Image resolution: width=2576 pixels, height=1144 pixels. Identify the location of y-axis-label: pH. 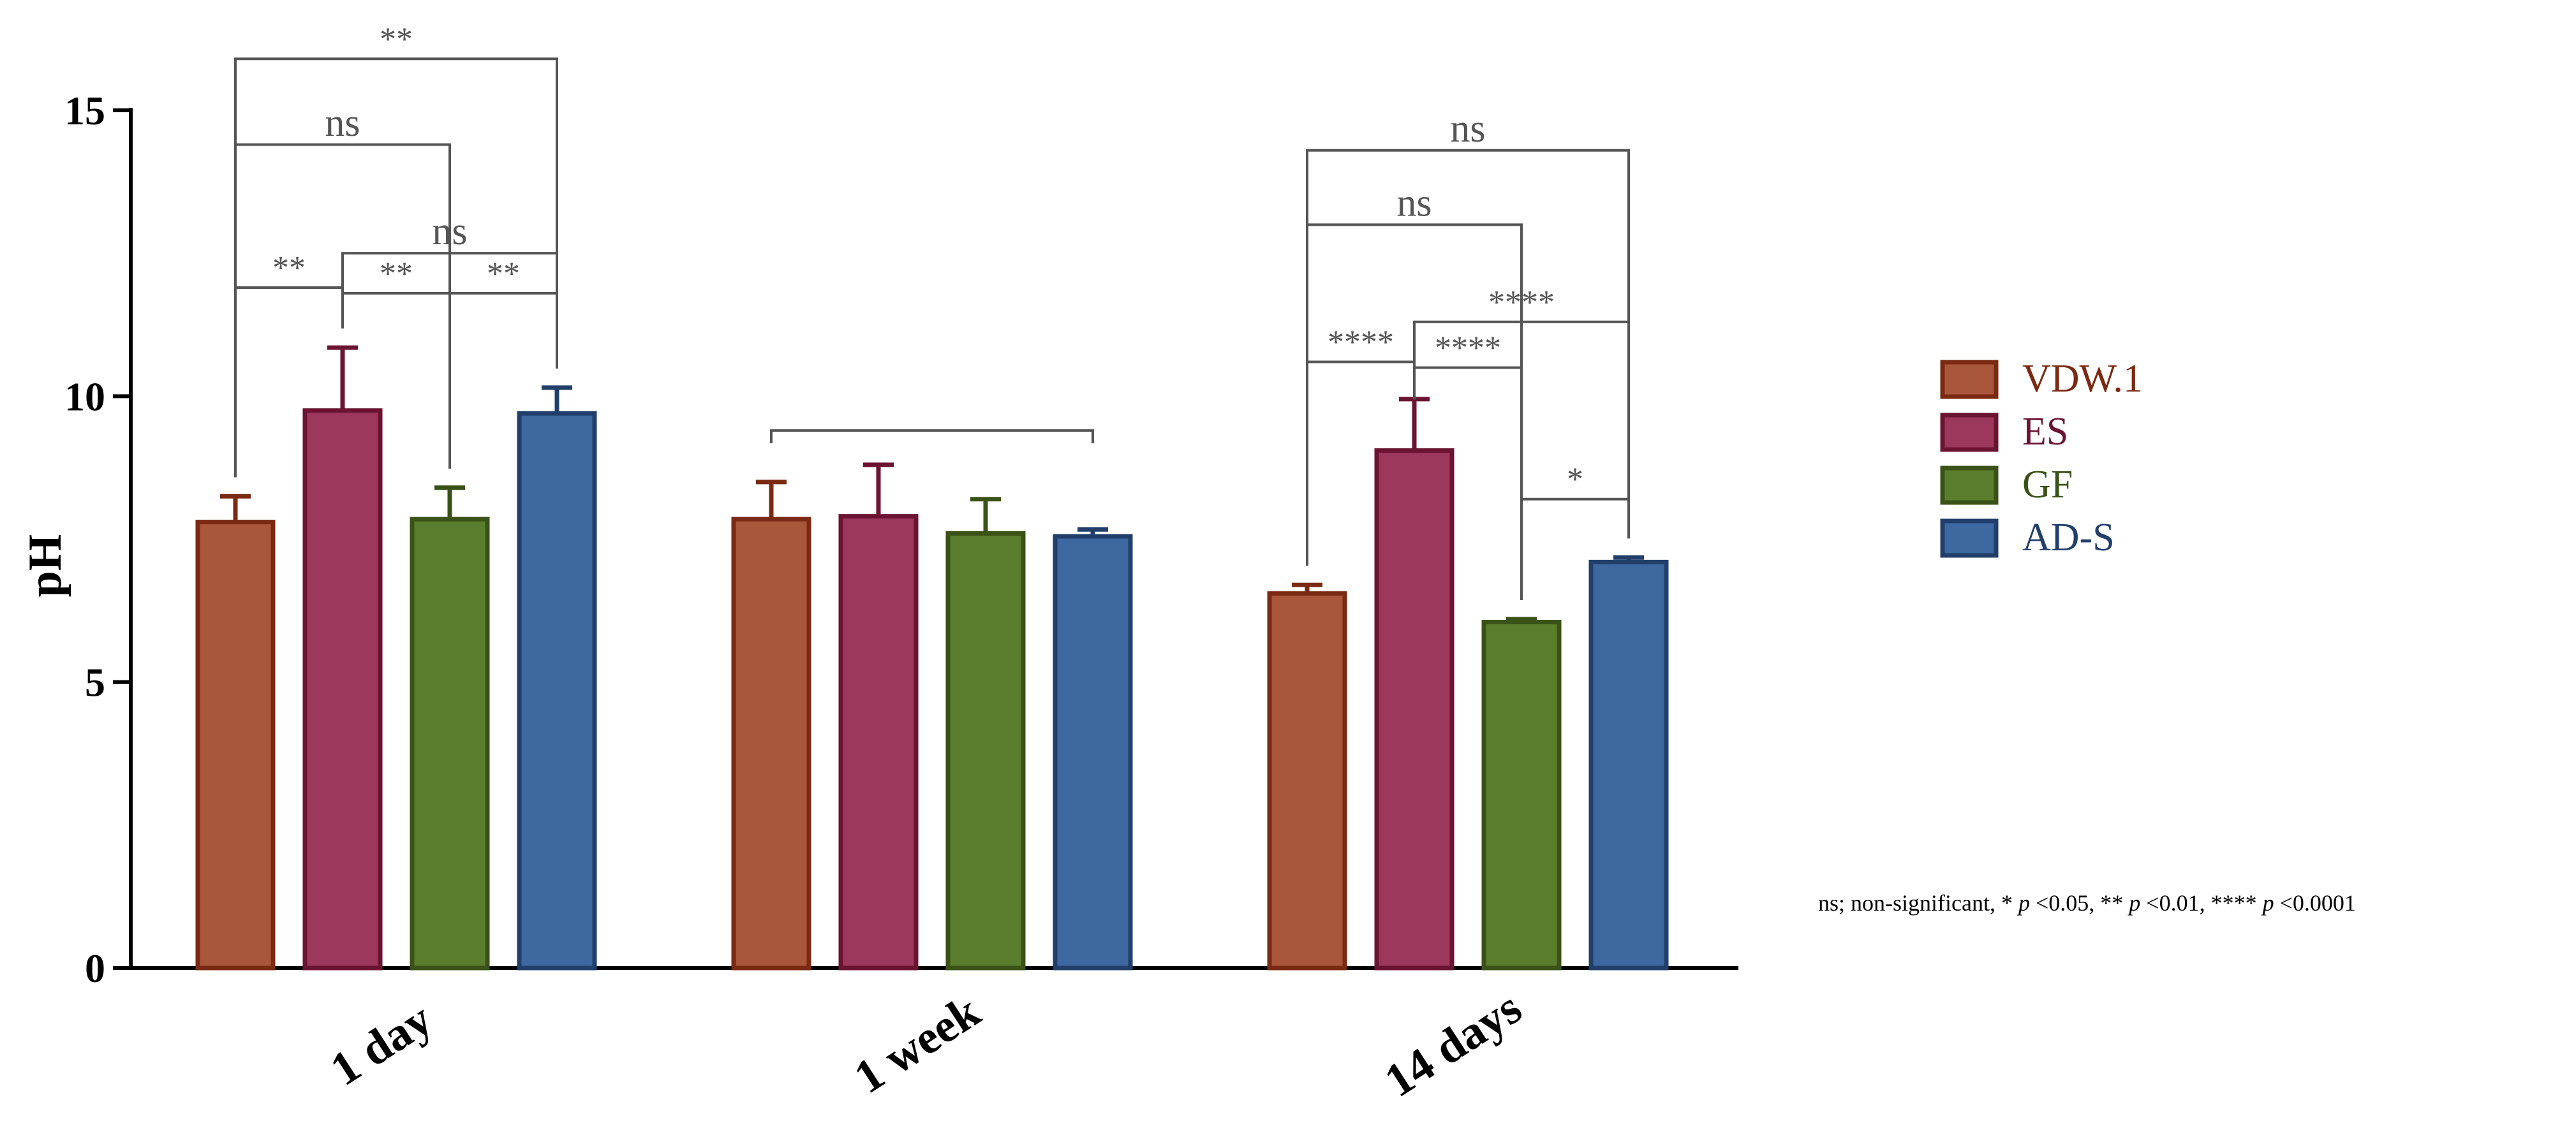
(45, 566).